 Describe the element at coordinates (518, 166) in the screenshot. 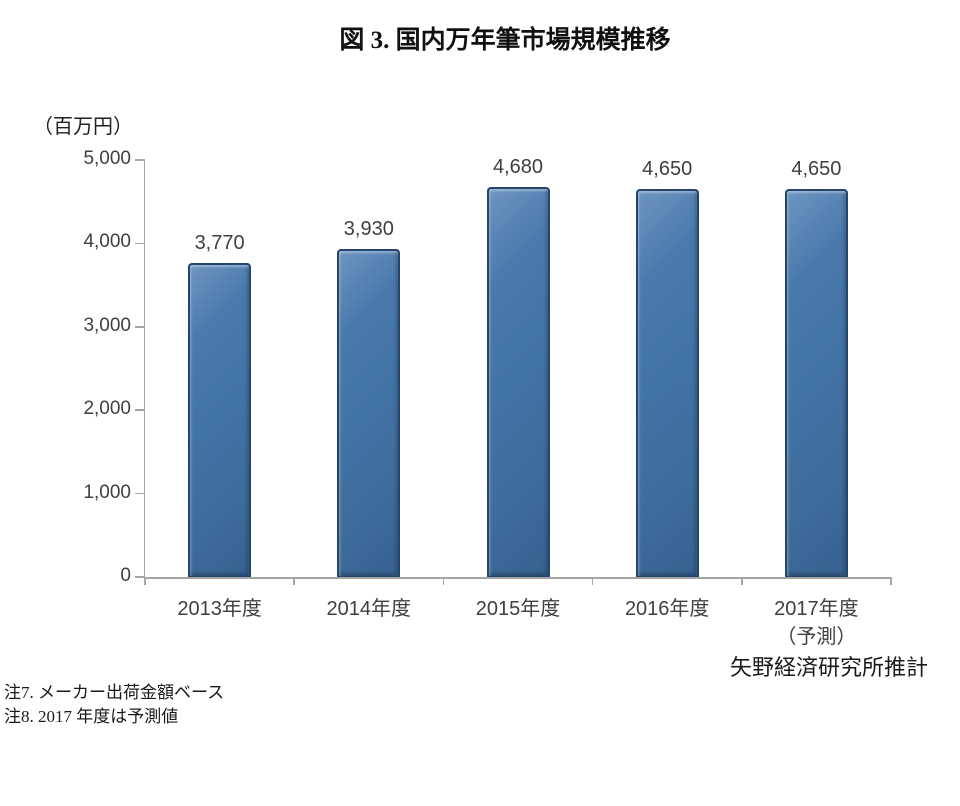

I see `bar-value-label: 4,680` at that location.